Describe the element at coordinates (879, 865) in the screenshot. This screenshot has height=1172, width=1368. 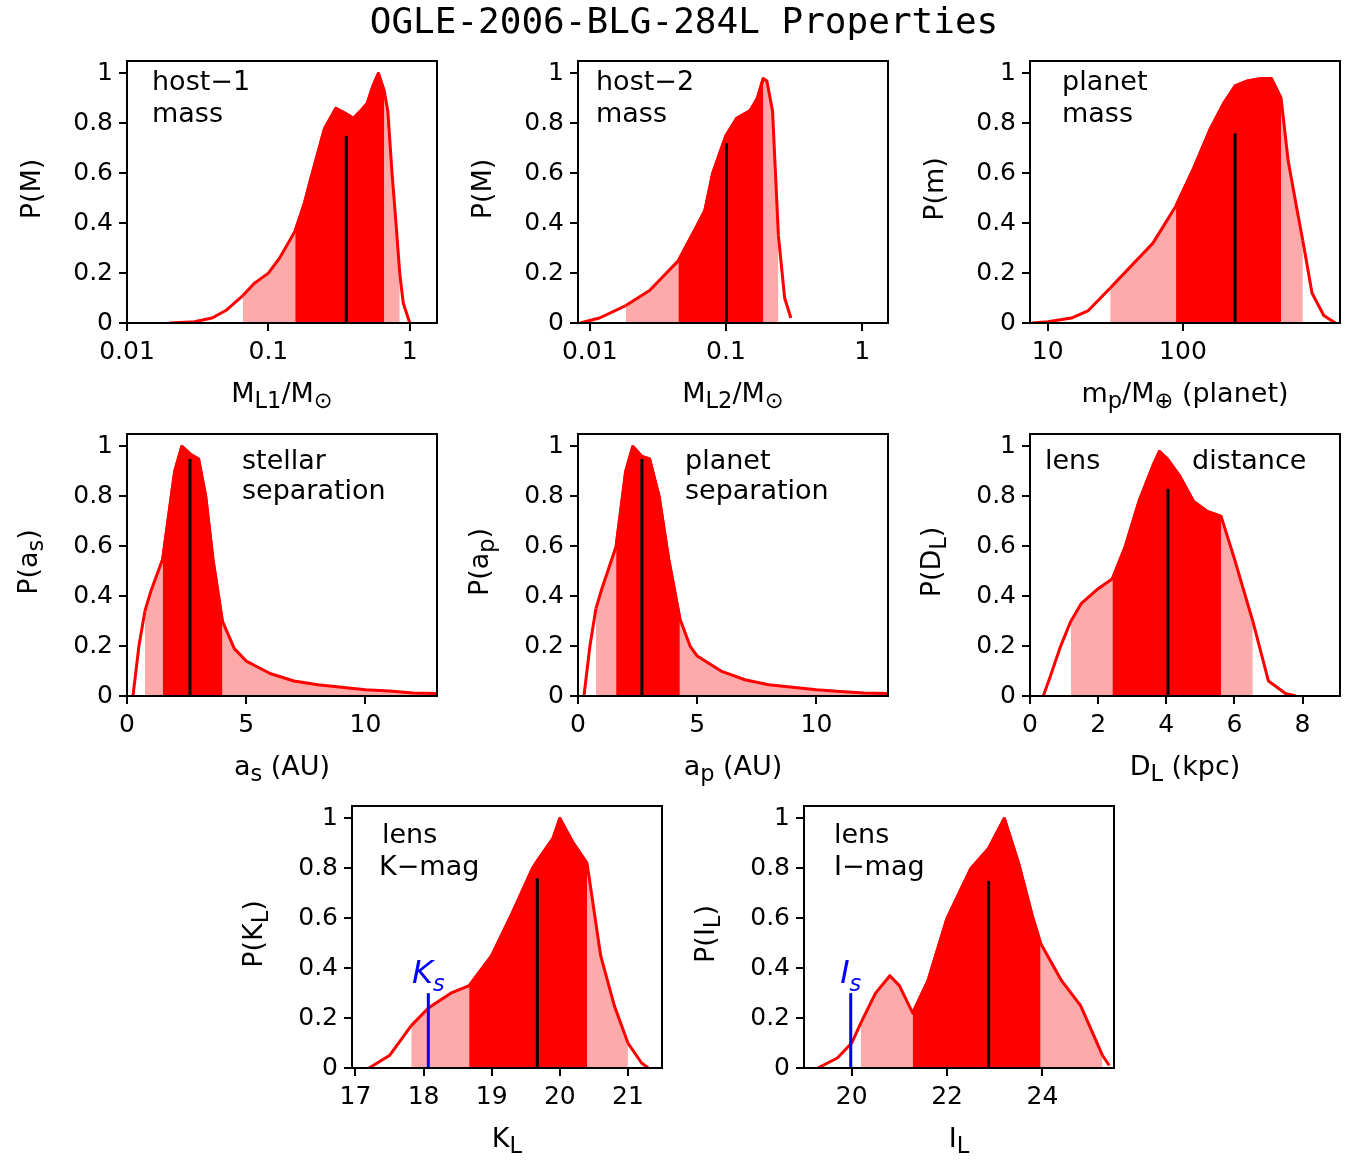
I see `annotation: I−mag` at that location.